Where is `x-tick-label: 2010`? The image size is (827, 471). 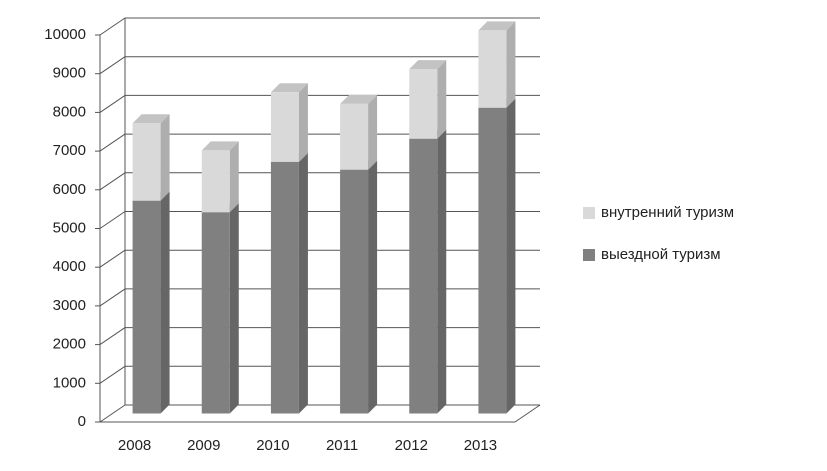
x-tick-label: 2010 is located at coordinates (272, 445).